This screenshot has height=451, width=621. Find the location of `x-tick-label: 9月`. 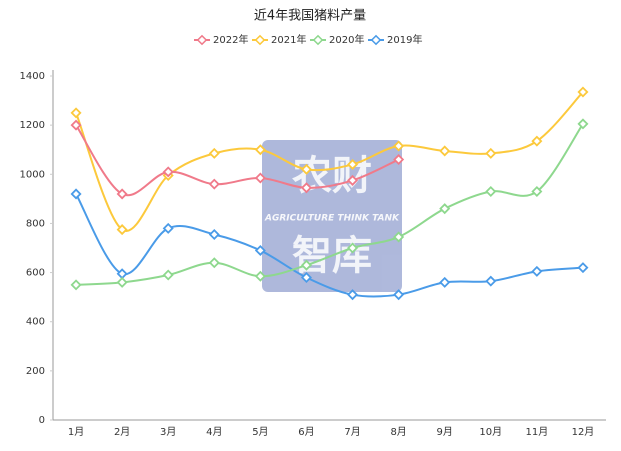

x-tick-label: 9月 is located at coordinates (445, 432).